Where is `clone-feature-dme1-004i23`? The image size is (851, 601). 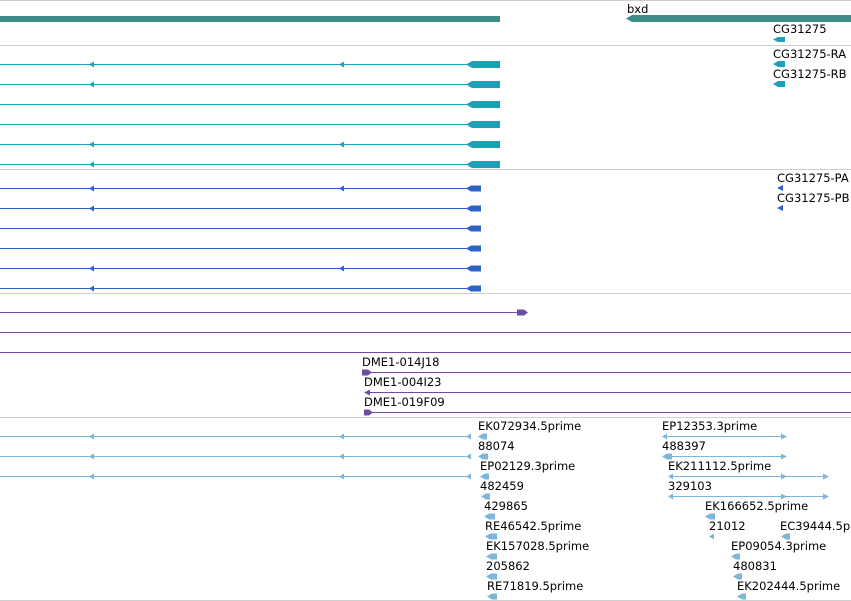
clone-feature-dme1-004i23 is located at coordinates (607, 392).